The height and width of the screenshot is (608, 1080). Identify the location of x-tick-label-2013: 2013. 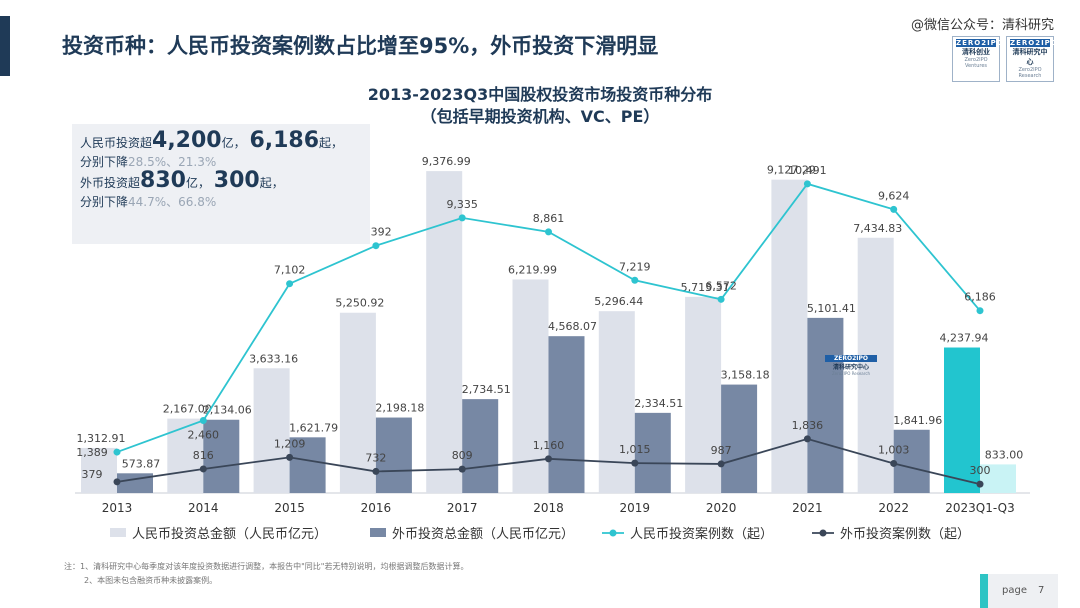
(117, 508).